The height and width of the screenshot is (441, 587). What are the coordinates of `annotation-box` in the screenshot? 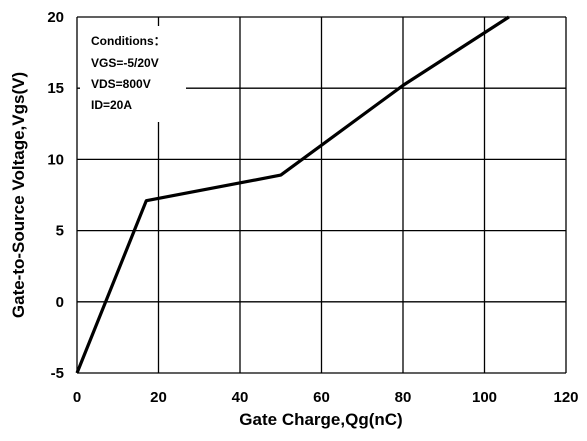 It's located at (133, 74).